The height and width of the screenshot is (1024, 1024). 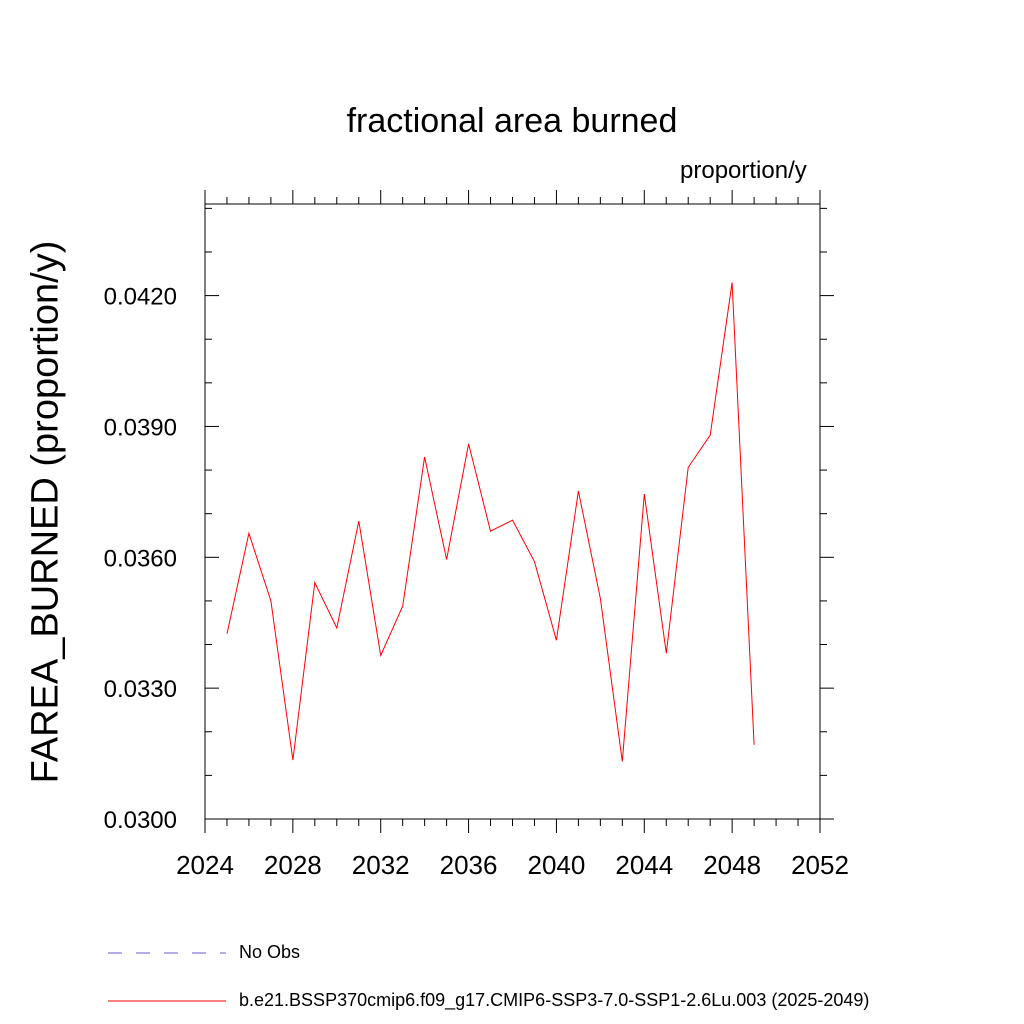 What do you see at coordinates (140, 689) in the screenshot?
I see `y-tick-label: 0.0330` at bounding box center [140, 689].